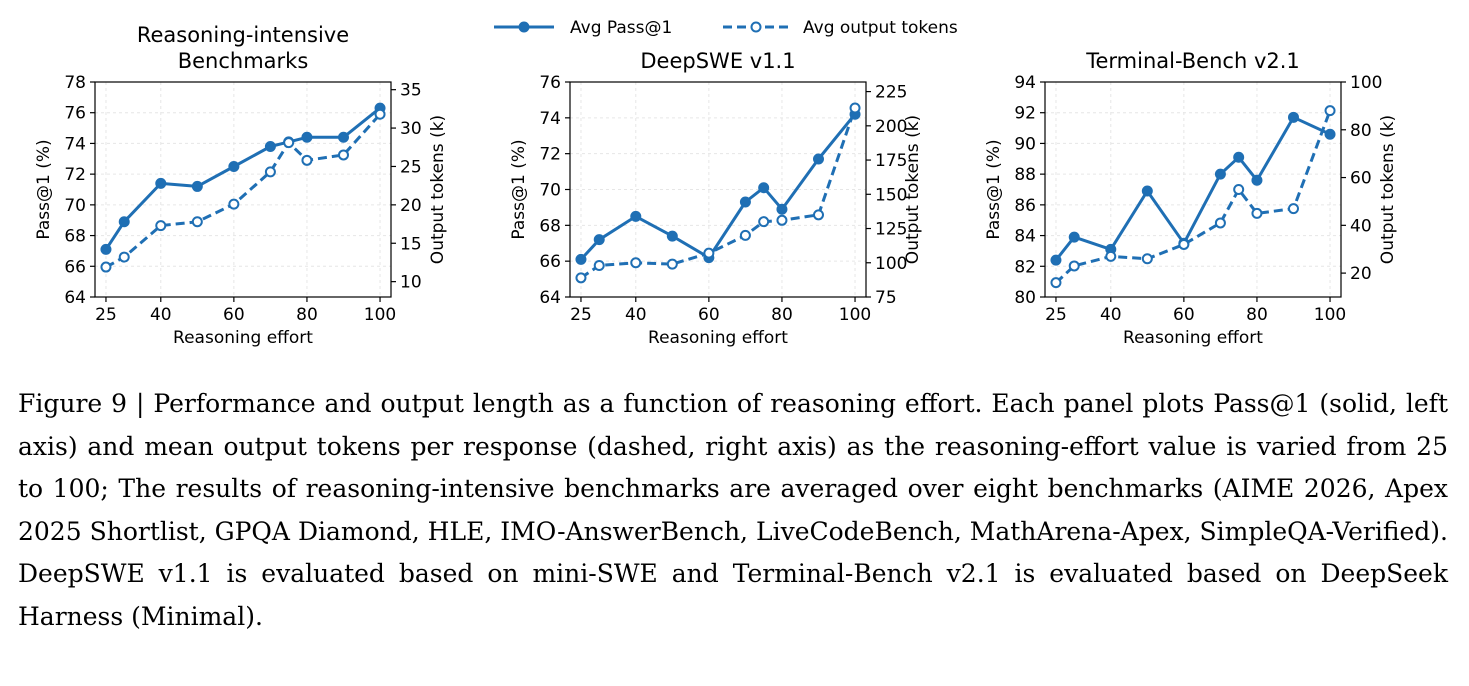 The width and height of the screenshot is (1469, 686). I want to click on y2-tick-label: 10, so click(411, 283).